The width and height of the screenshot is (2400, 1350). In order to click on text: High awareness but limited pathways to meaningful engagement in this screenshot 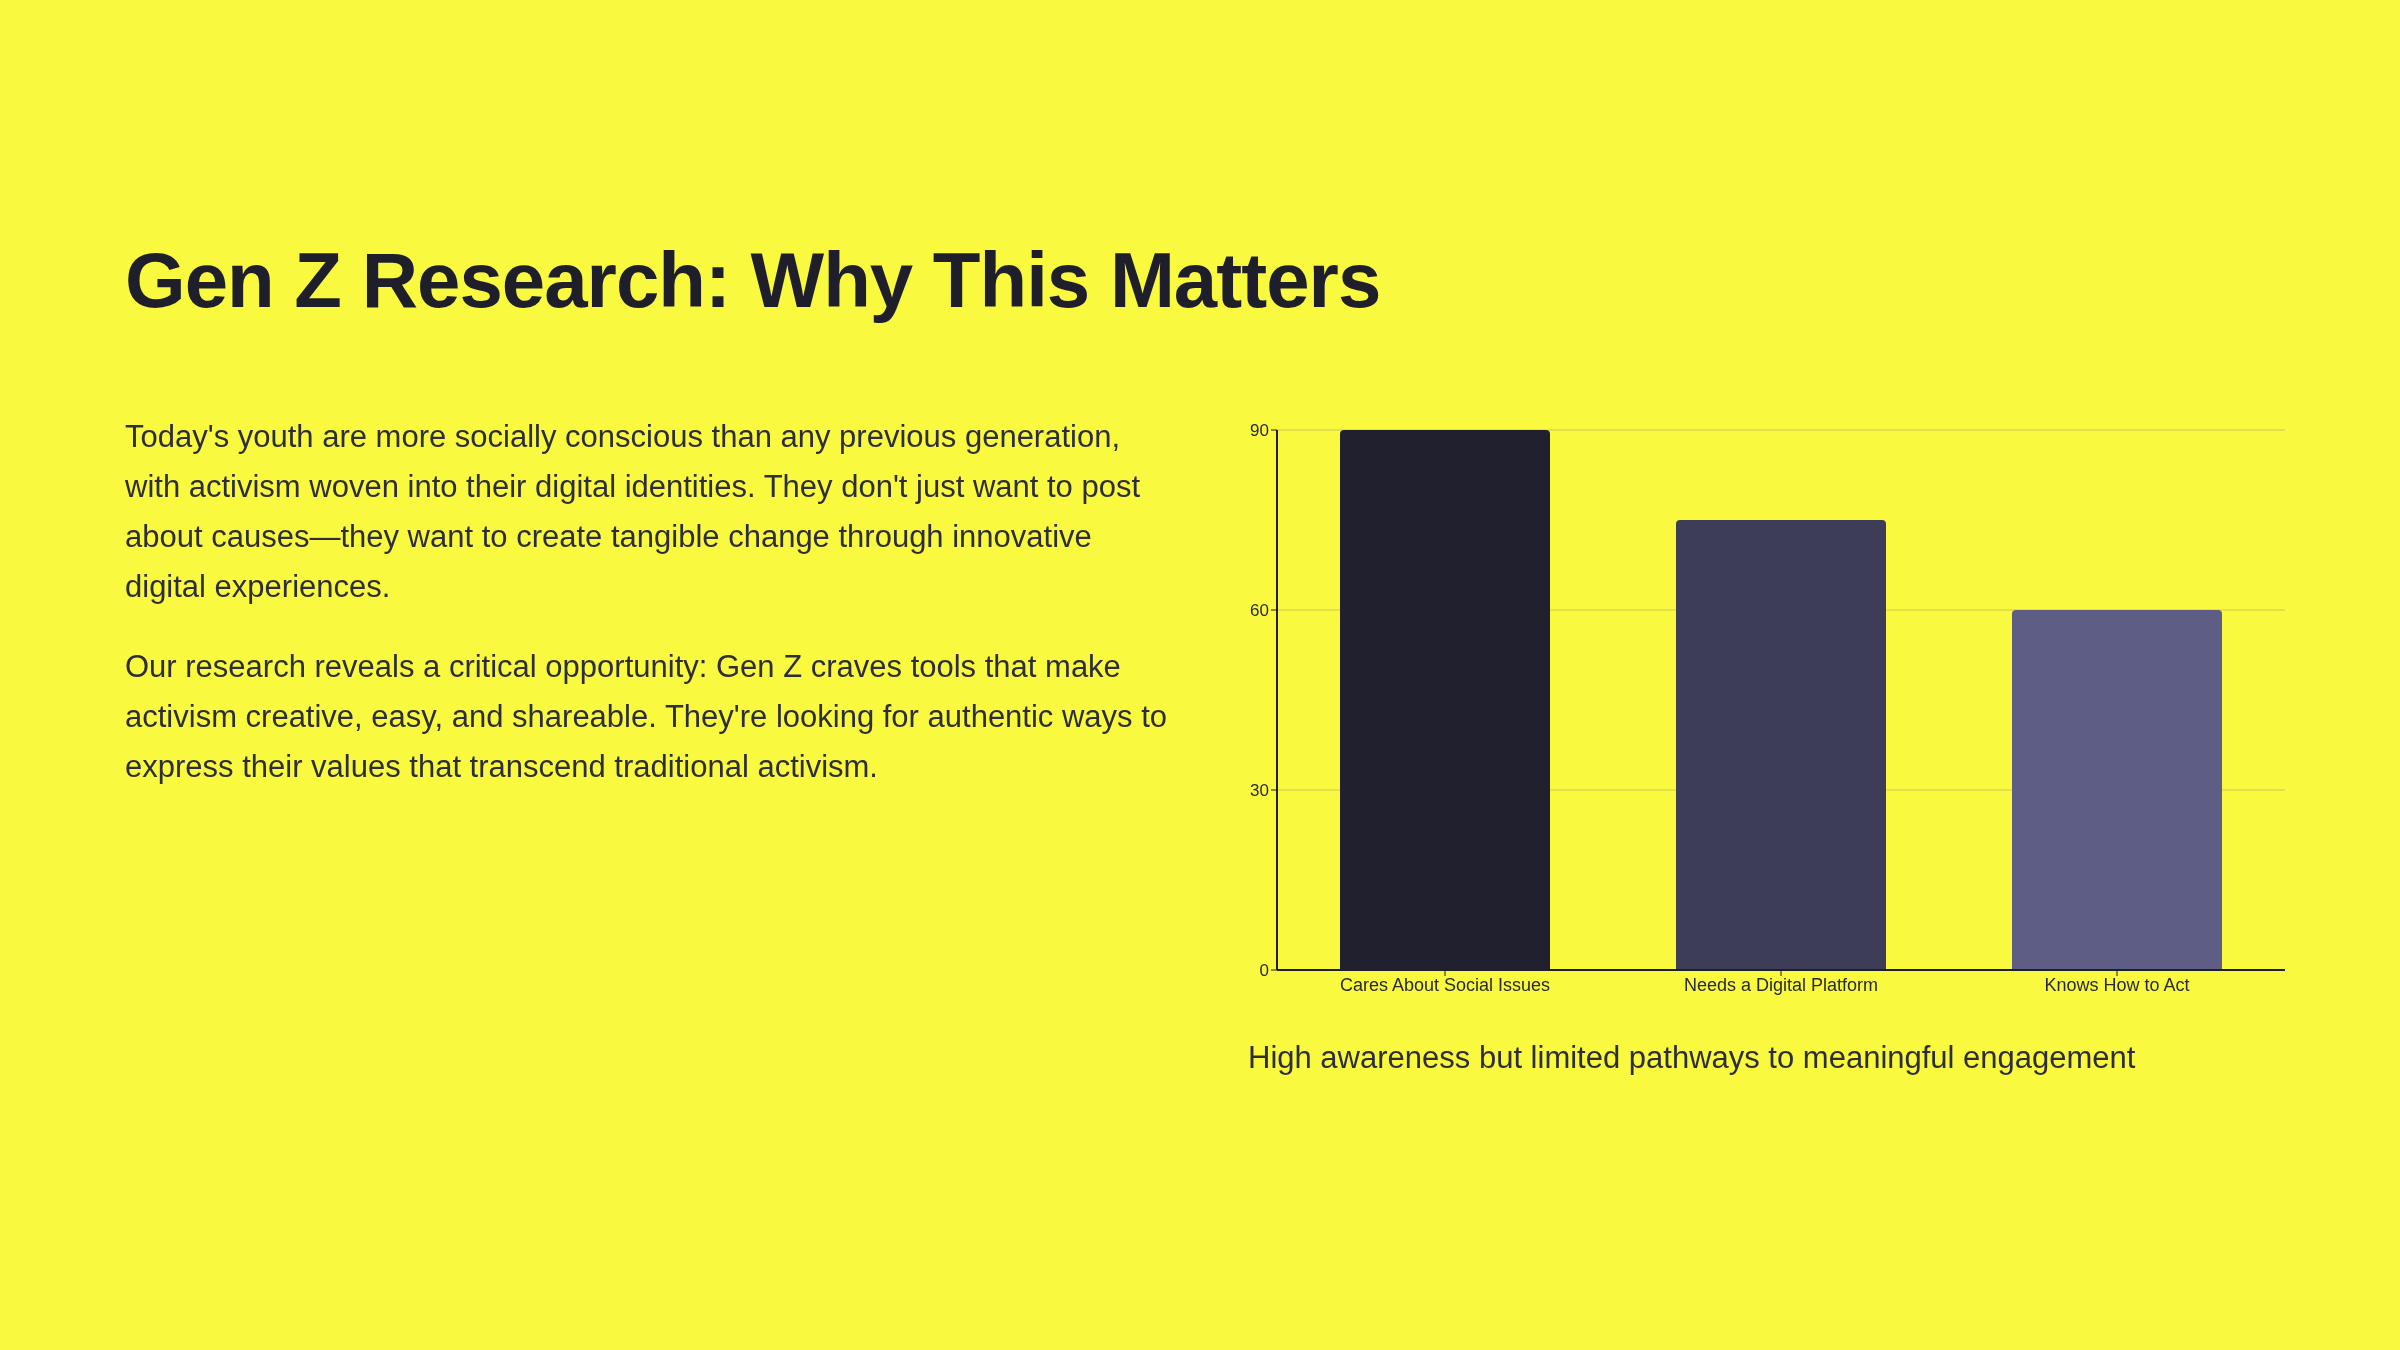, I will do `click(1692, 1058)`.